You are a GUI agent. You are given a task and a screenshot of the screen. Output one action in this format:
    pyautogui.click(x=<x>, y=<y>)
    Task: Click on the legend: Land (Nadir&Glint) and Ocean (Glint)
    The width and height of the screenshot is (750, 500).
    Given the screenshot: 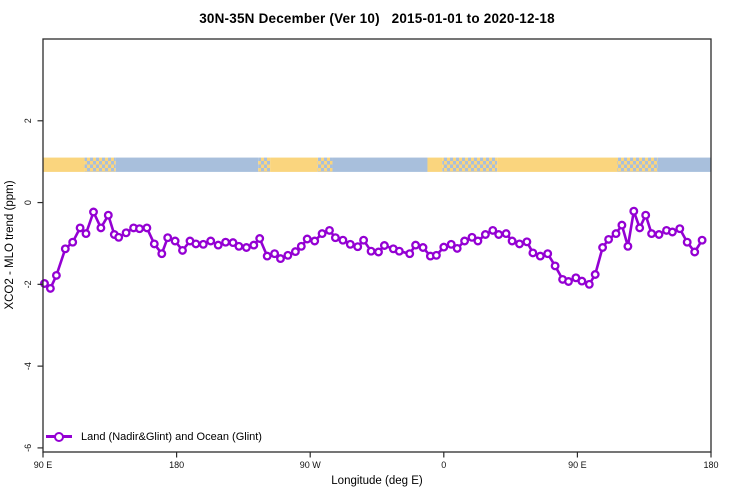 What is the action you would take?
    pyautogui.click(x=154, y=436)
    